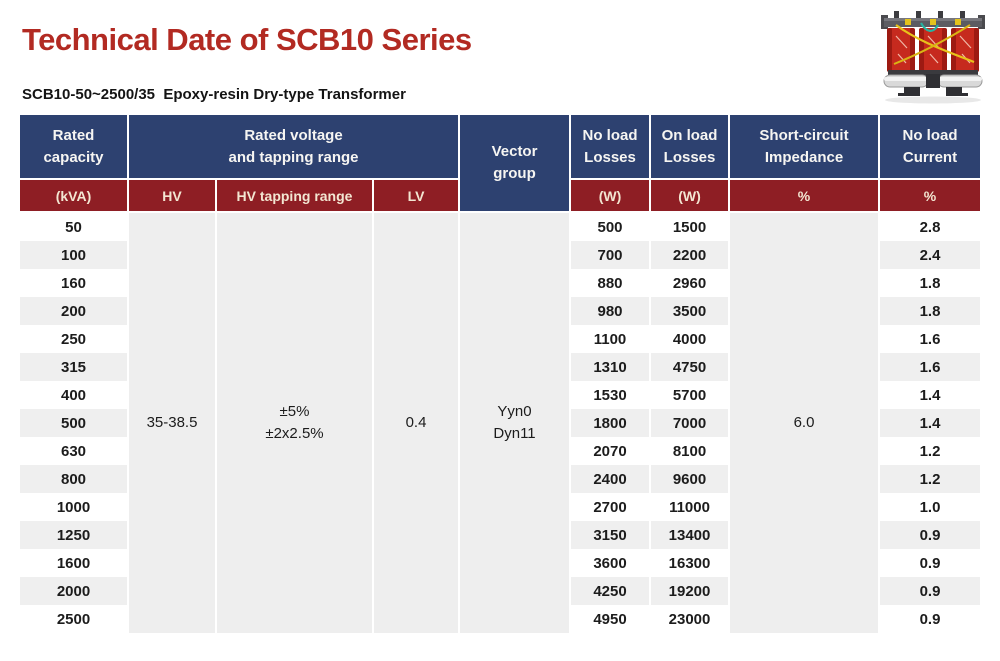  Describe the element at coordinates (500, 451) in the screenshot. I see `table-row: 630 2070 8100 1.2` at that location.